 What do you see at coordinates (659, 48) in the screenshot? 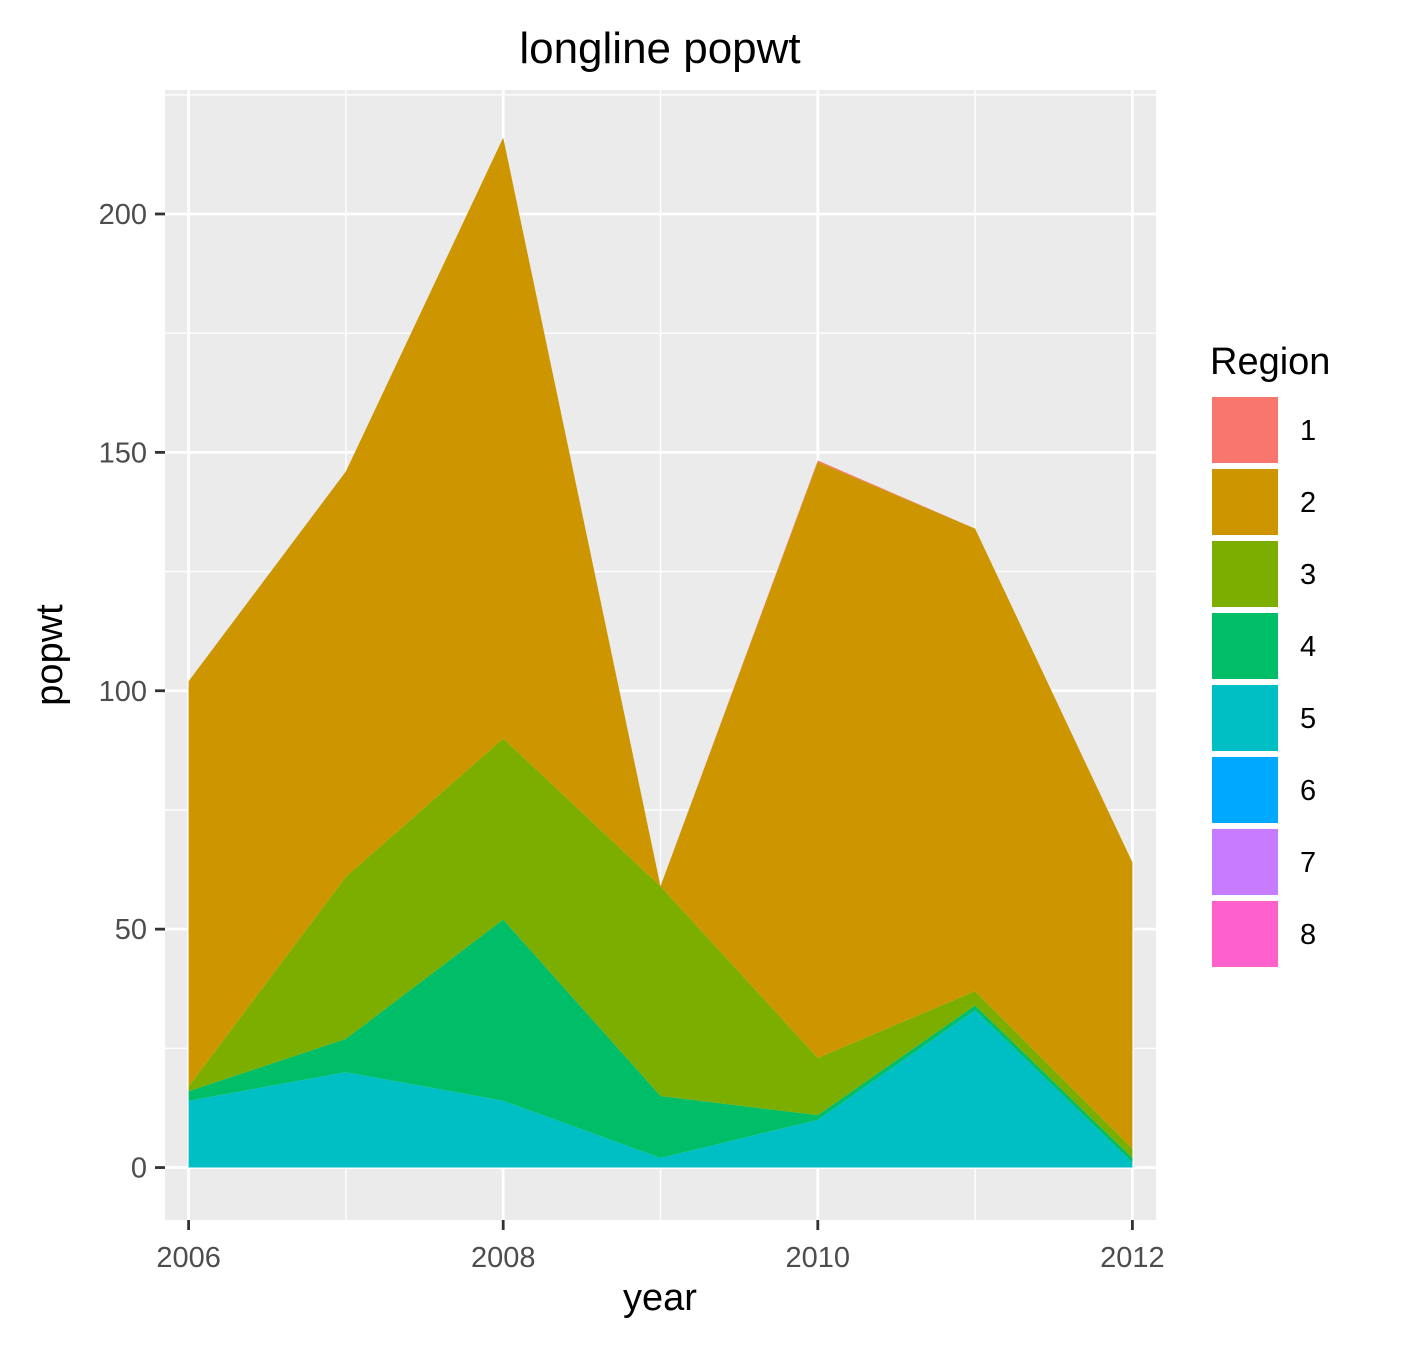
I see `chart-title: longline popwt` at bounding box center [659, 48].